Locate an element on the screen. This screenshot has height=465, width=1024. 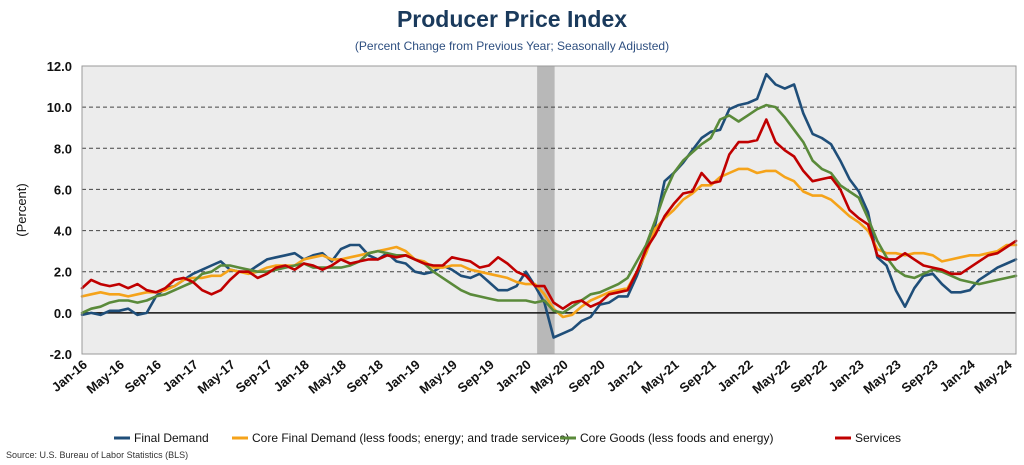
x-tick-label: Sep-17 is located at coordinates (254, 376).